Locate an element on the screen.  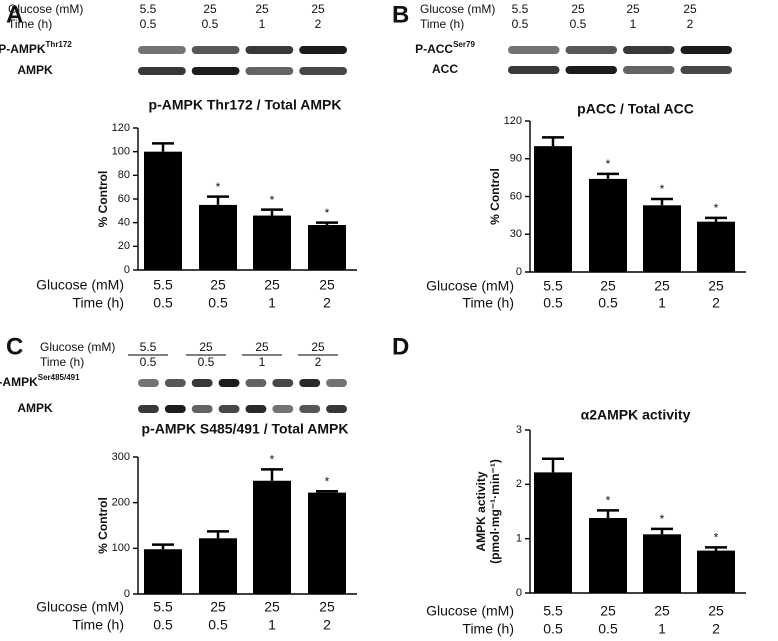
blot-label: P-ACCSer79 is located at coordinates (445, 48).